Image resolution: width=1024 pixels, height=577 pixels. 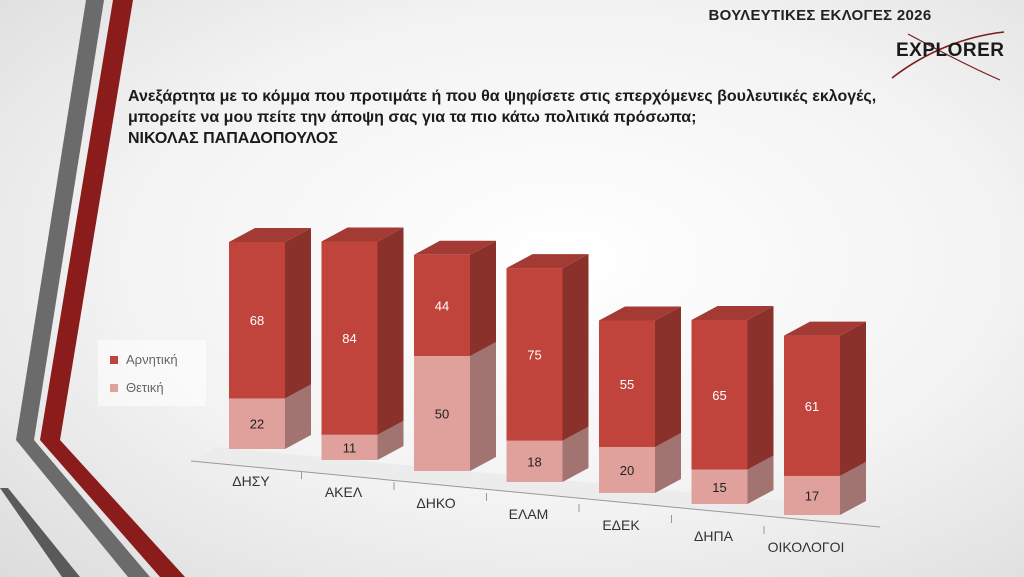 I want to click on bar-negative-2-top, so click(x=455, y=247).